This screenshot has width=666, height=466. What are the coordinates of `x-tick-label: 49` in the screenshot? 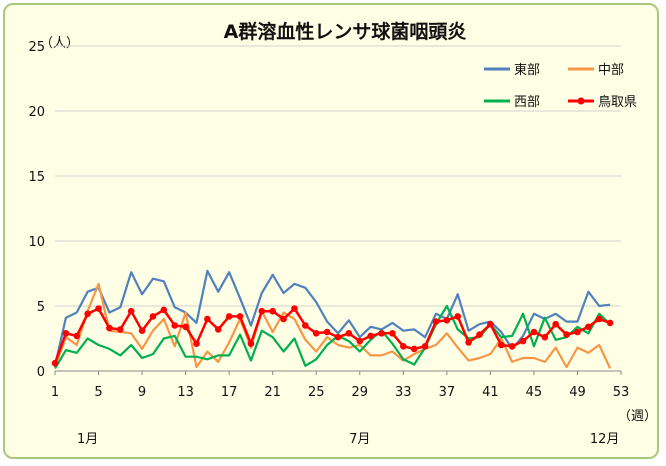 It's located at (577, 392).